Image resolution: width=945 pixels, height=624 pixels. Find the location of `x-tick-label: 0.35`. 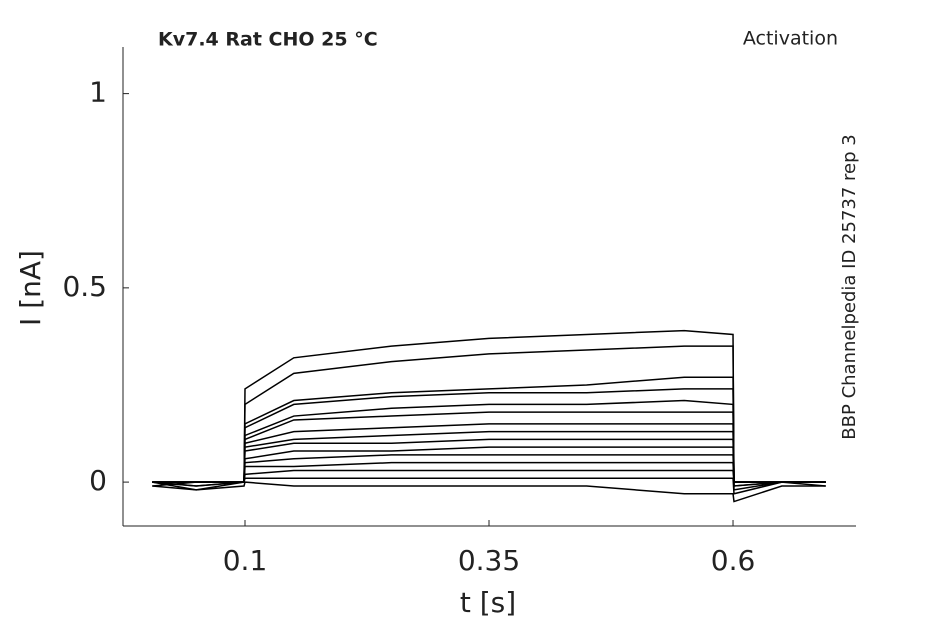

x-tick-label: 0.35 is located at coordinates (489, 560).